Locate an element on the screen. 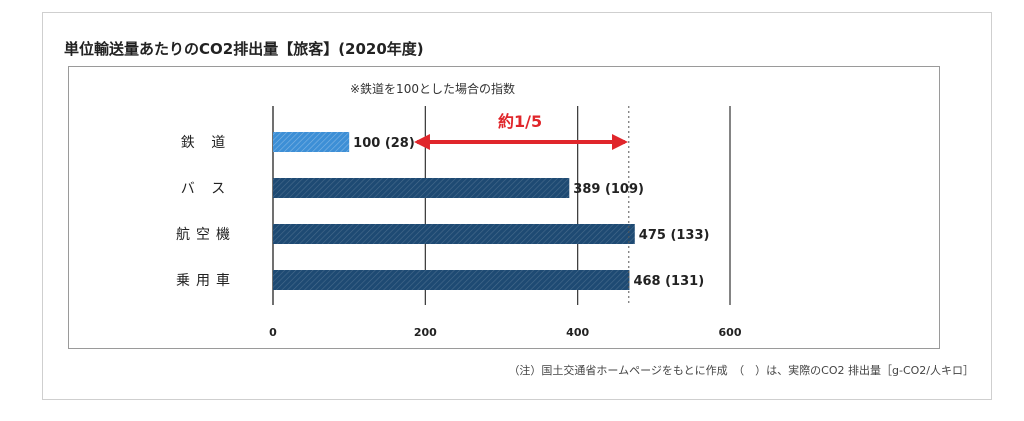  category-label-3: 乗用車 is located at coordinates (206, 281).